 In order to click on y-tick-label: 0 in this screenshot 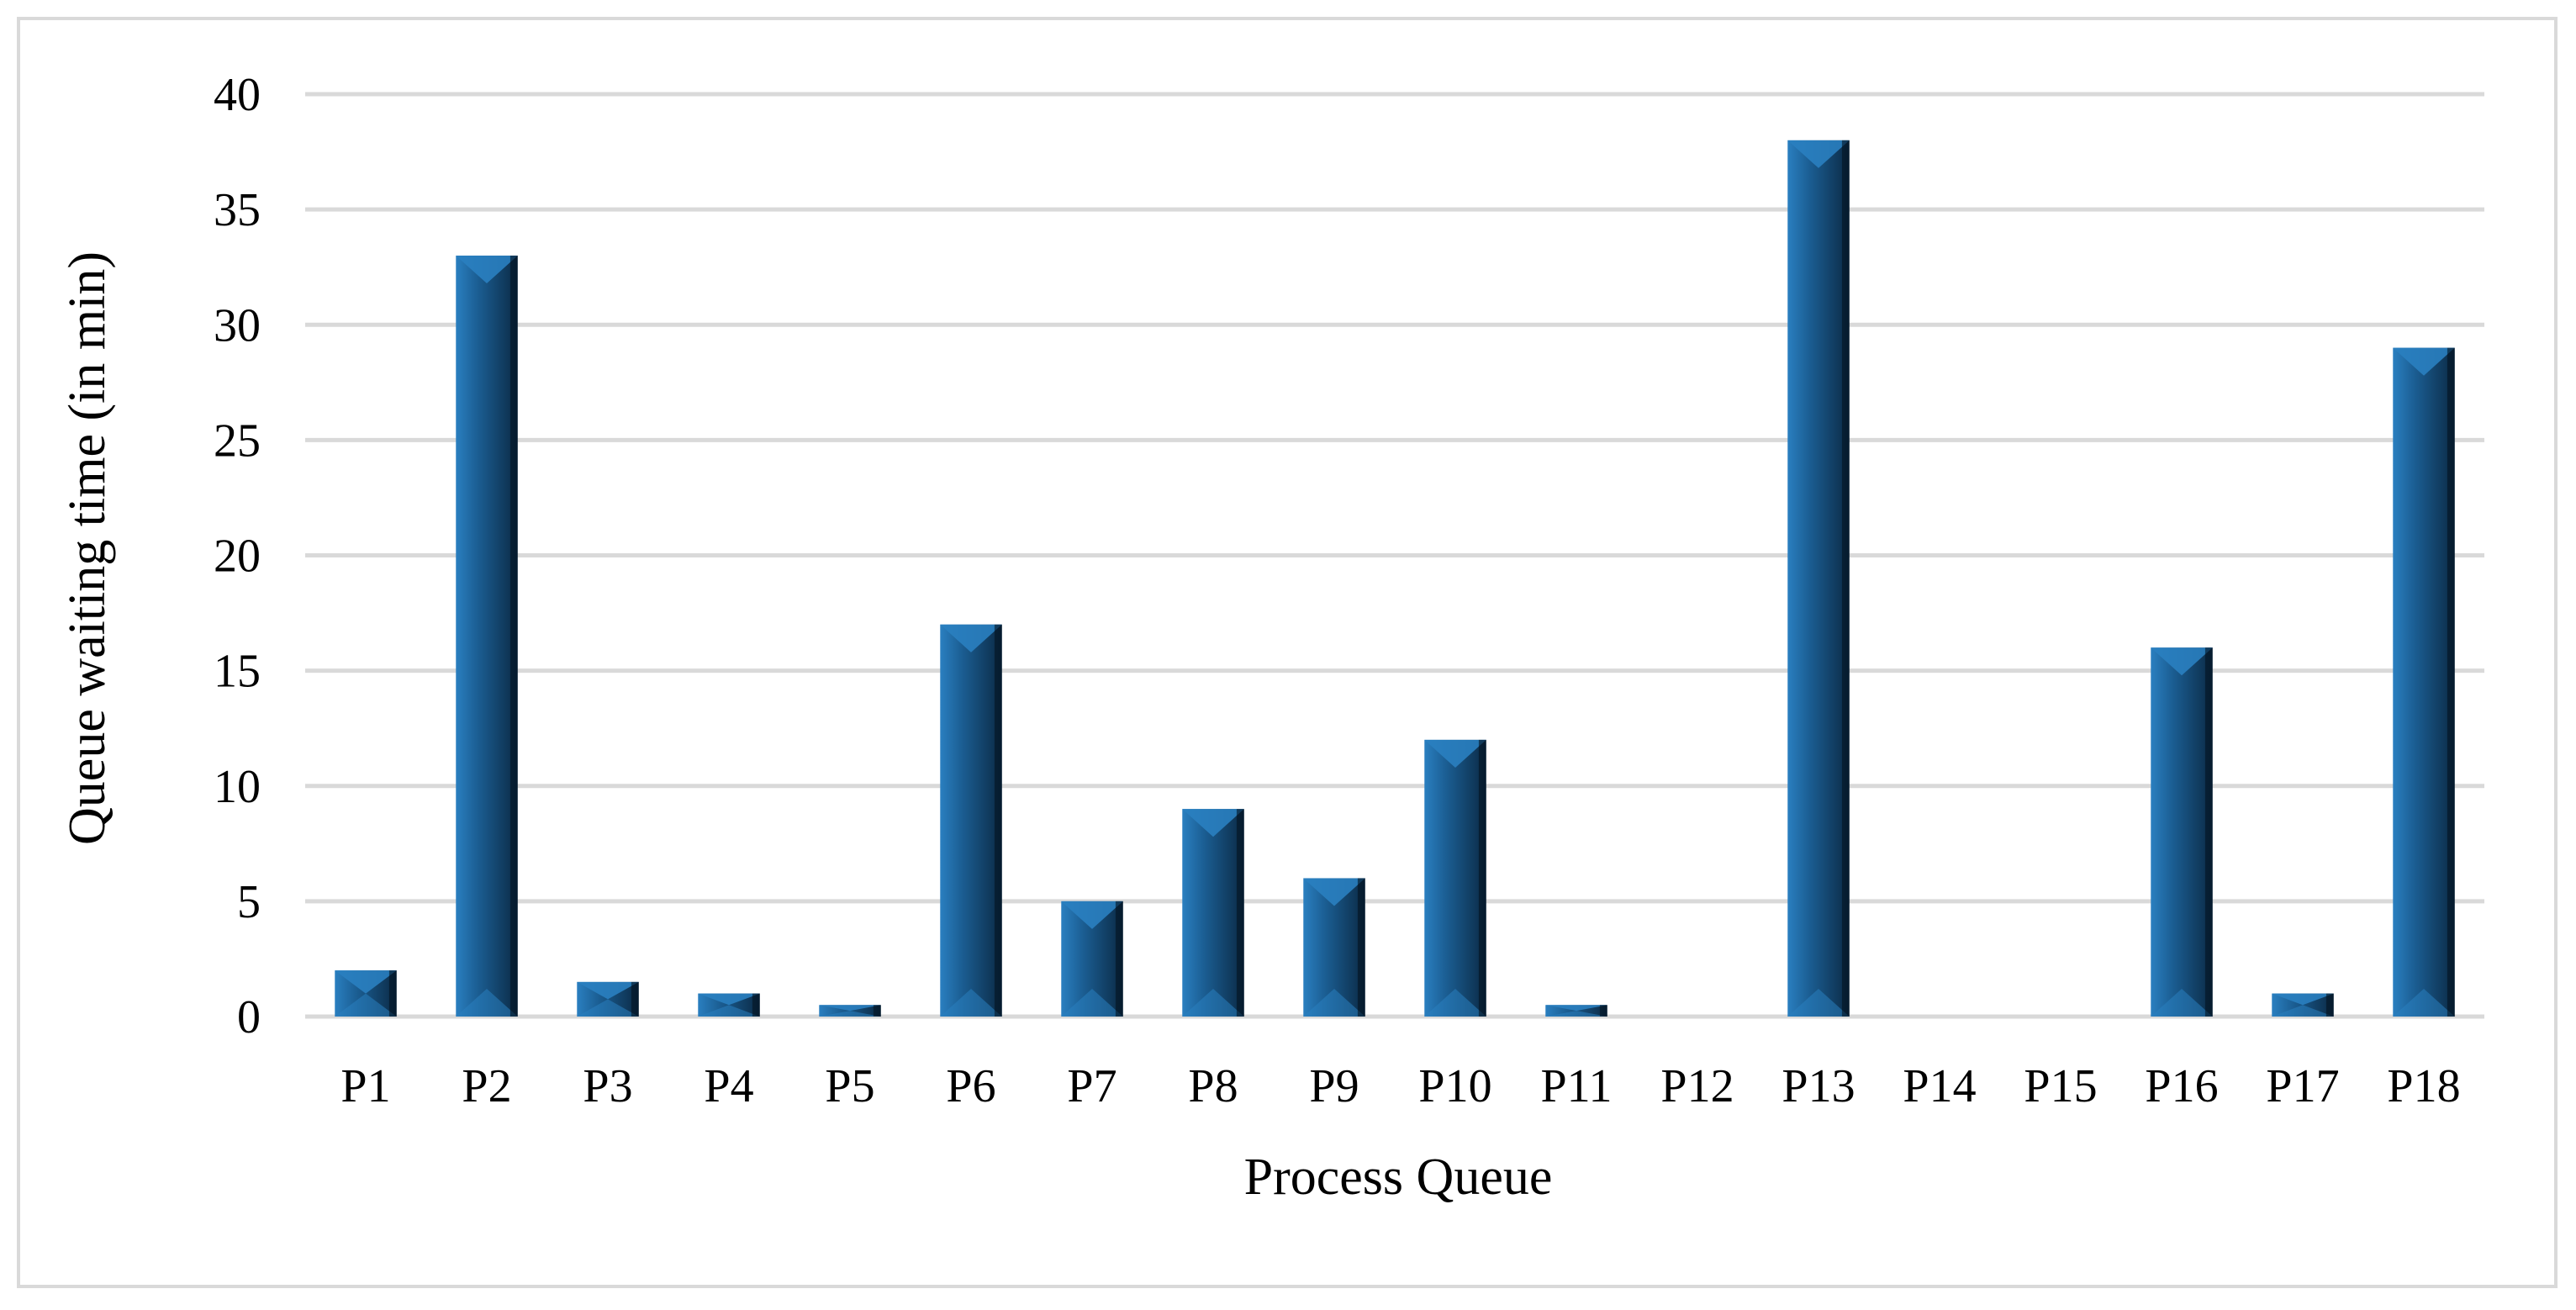, I will do `click(249, 1017)`.